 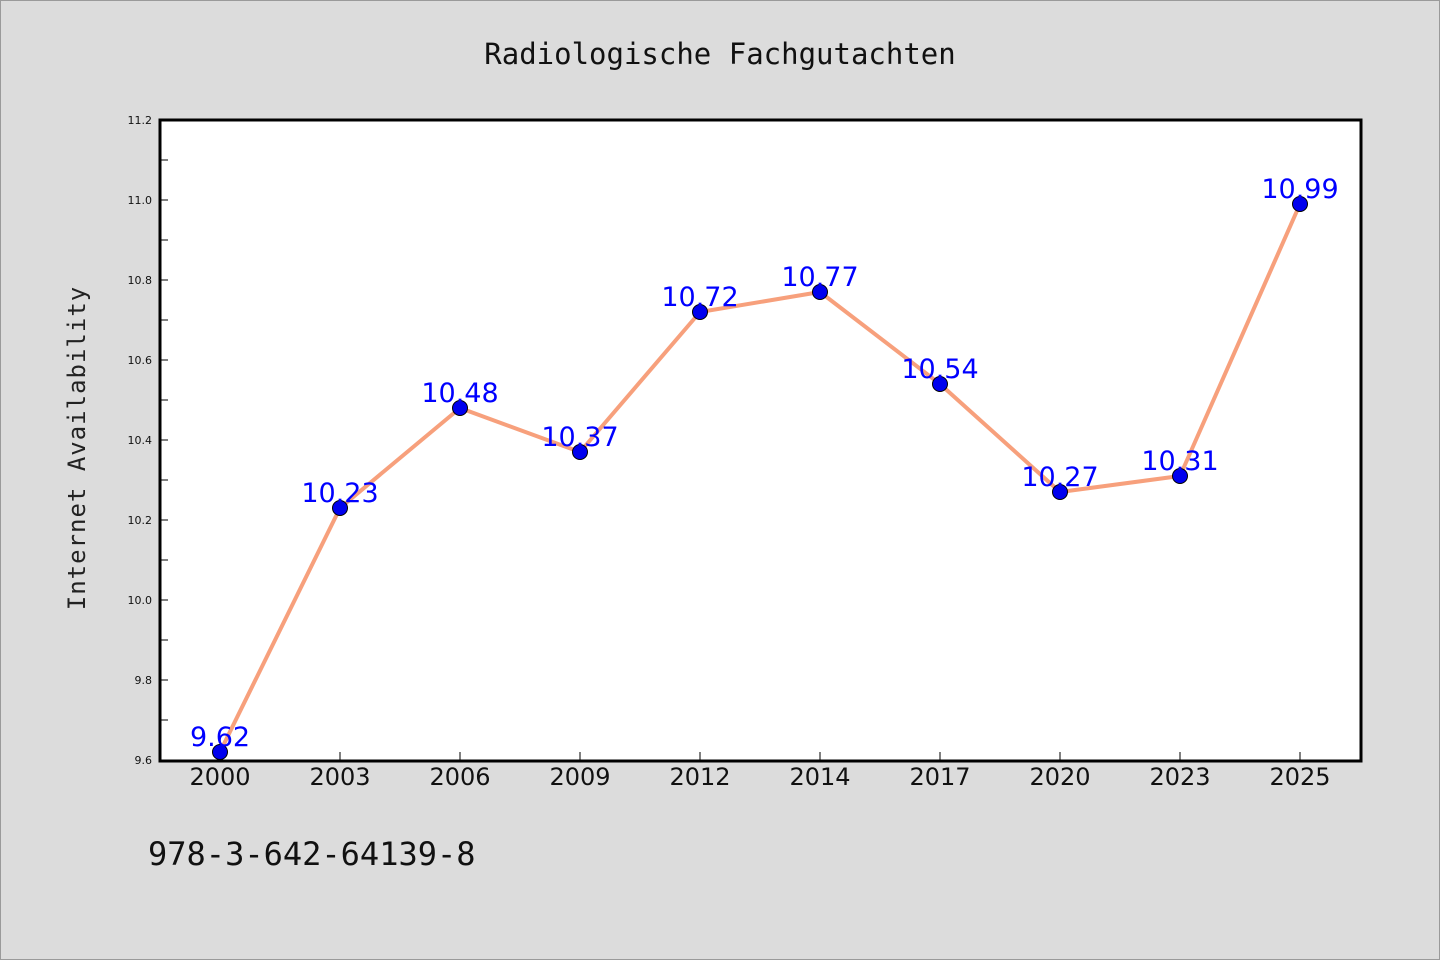 I want to click on data-label: 10.27, so click(x=1059, y=477).